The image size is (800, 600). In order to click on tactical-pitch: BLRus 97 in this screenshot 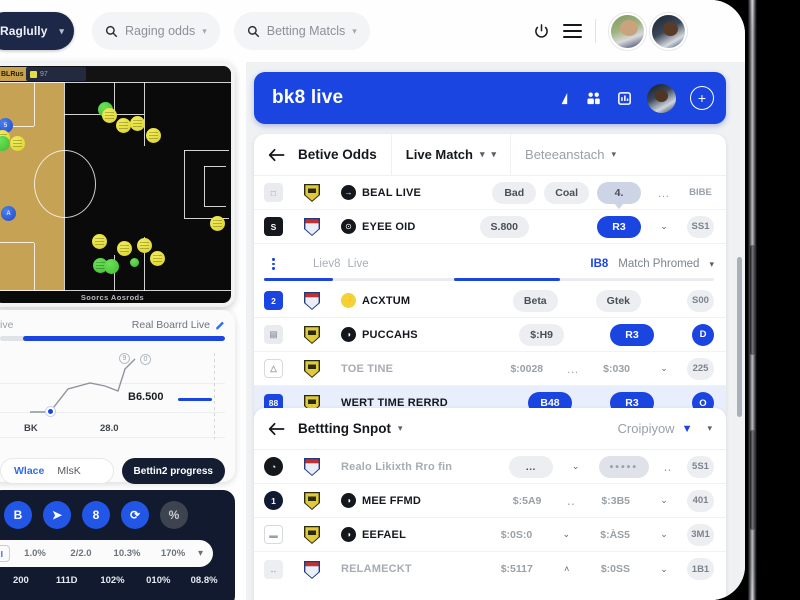, I will do `click(115, 184)`.